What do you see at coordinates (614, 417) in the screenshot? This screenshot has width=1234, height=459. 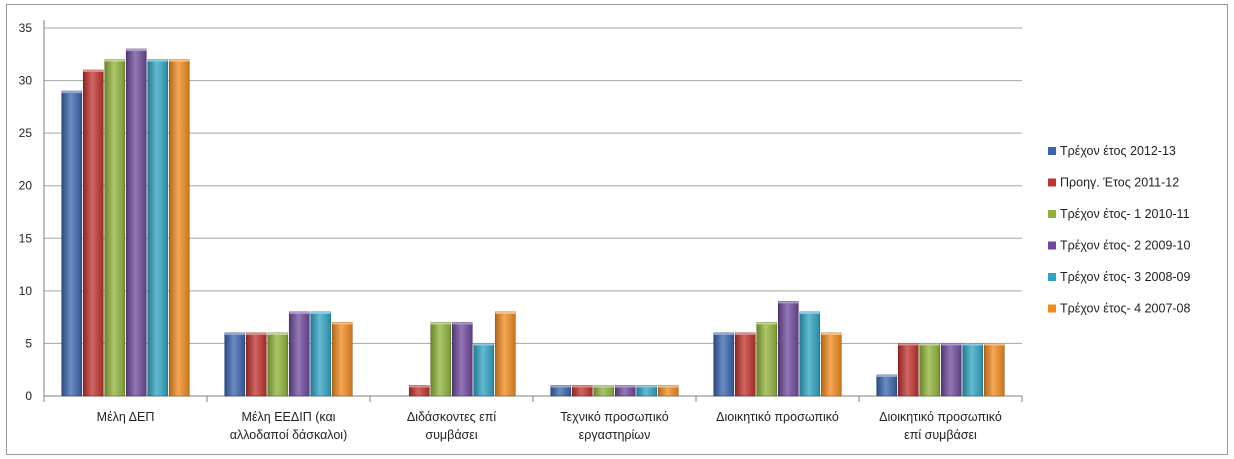 I see `x-tick-label: Τεχνικό προσωπικό` at bounding box center [614, 417].